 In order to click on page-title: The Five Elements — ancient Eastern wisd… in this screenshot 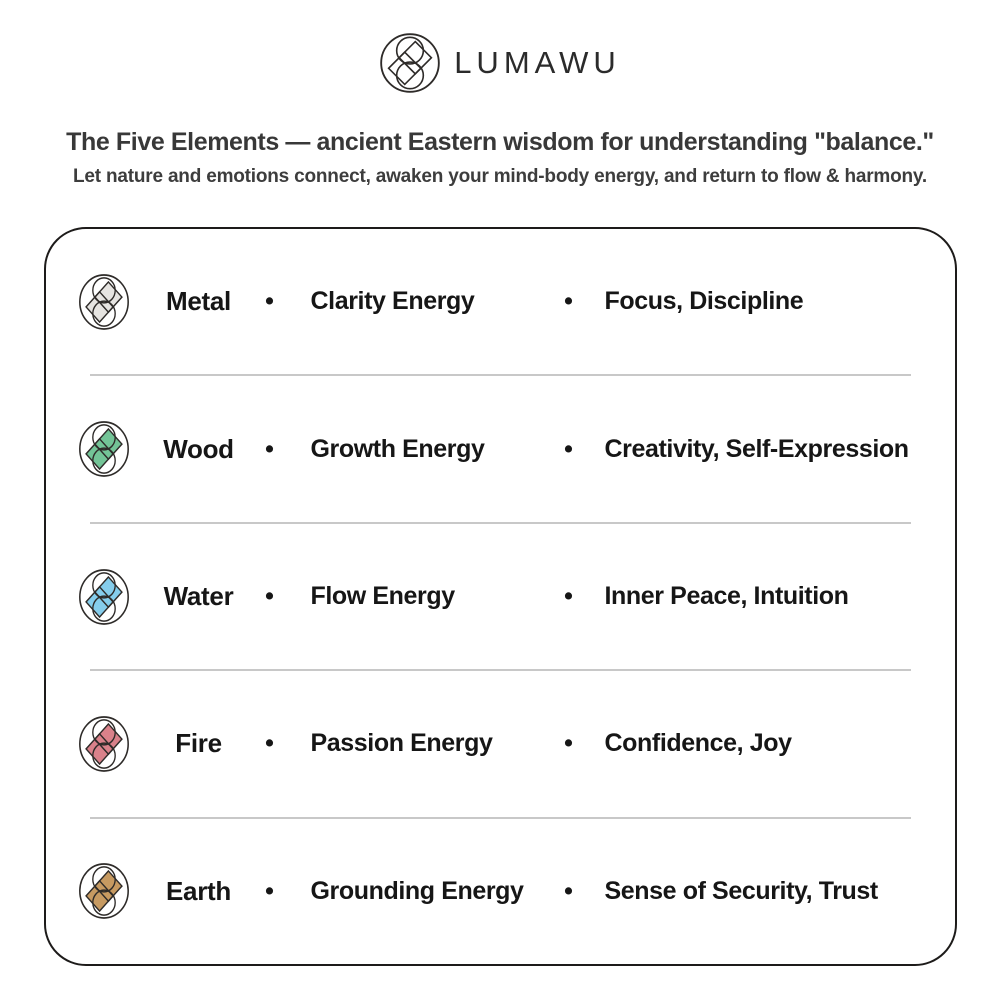, I will do `click(500, 142)`.